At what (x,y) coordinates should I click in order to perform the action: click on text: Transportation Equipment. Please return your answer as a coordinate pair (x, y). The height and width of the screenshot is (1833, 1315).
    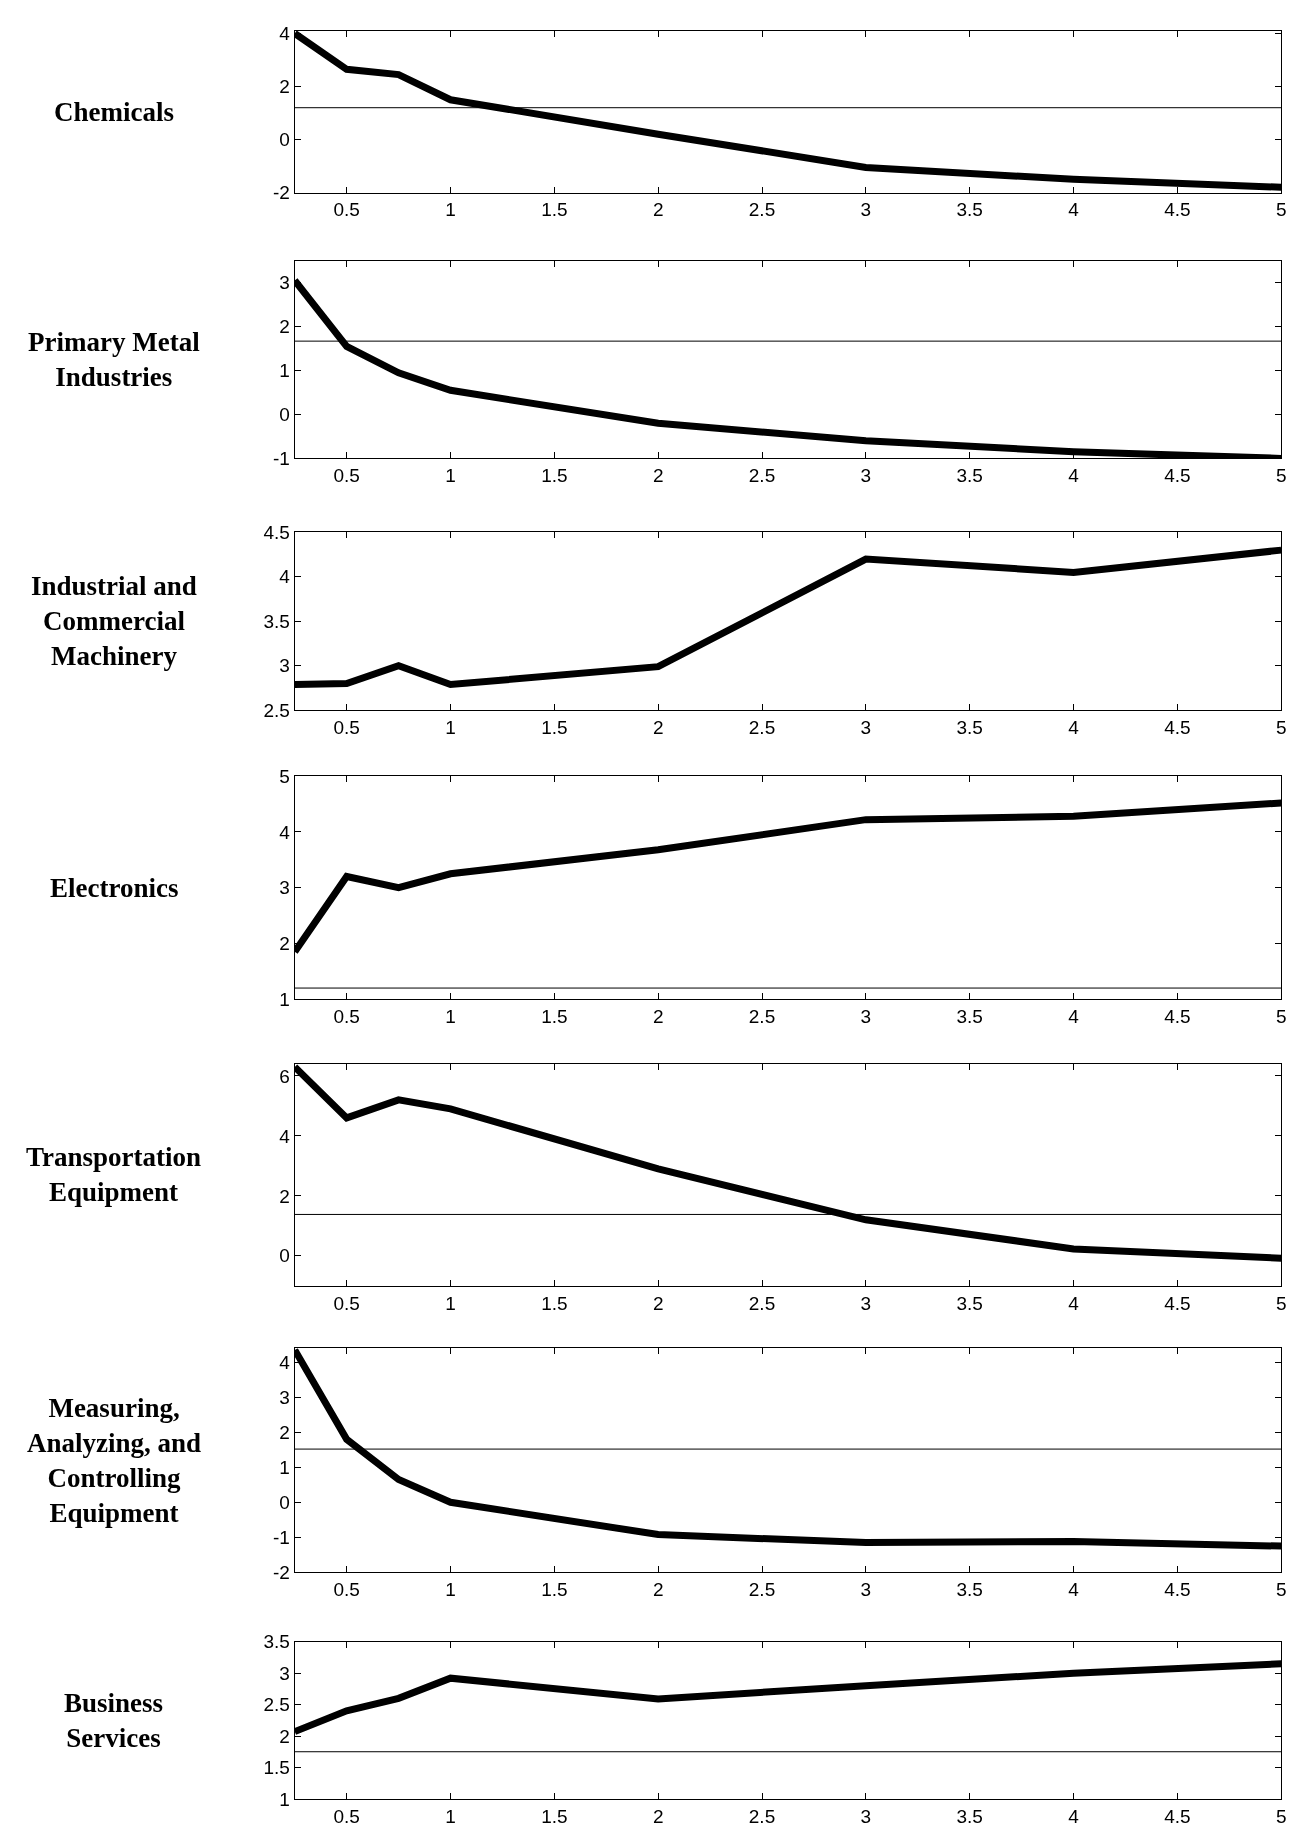
    Looking at the image, I should click on (114, 1175).